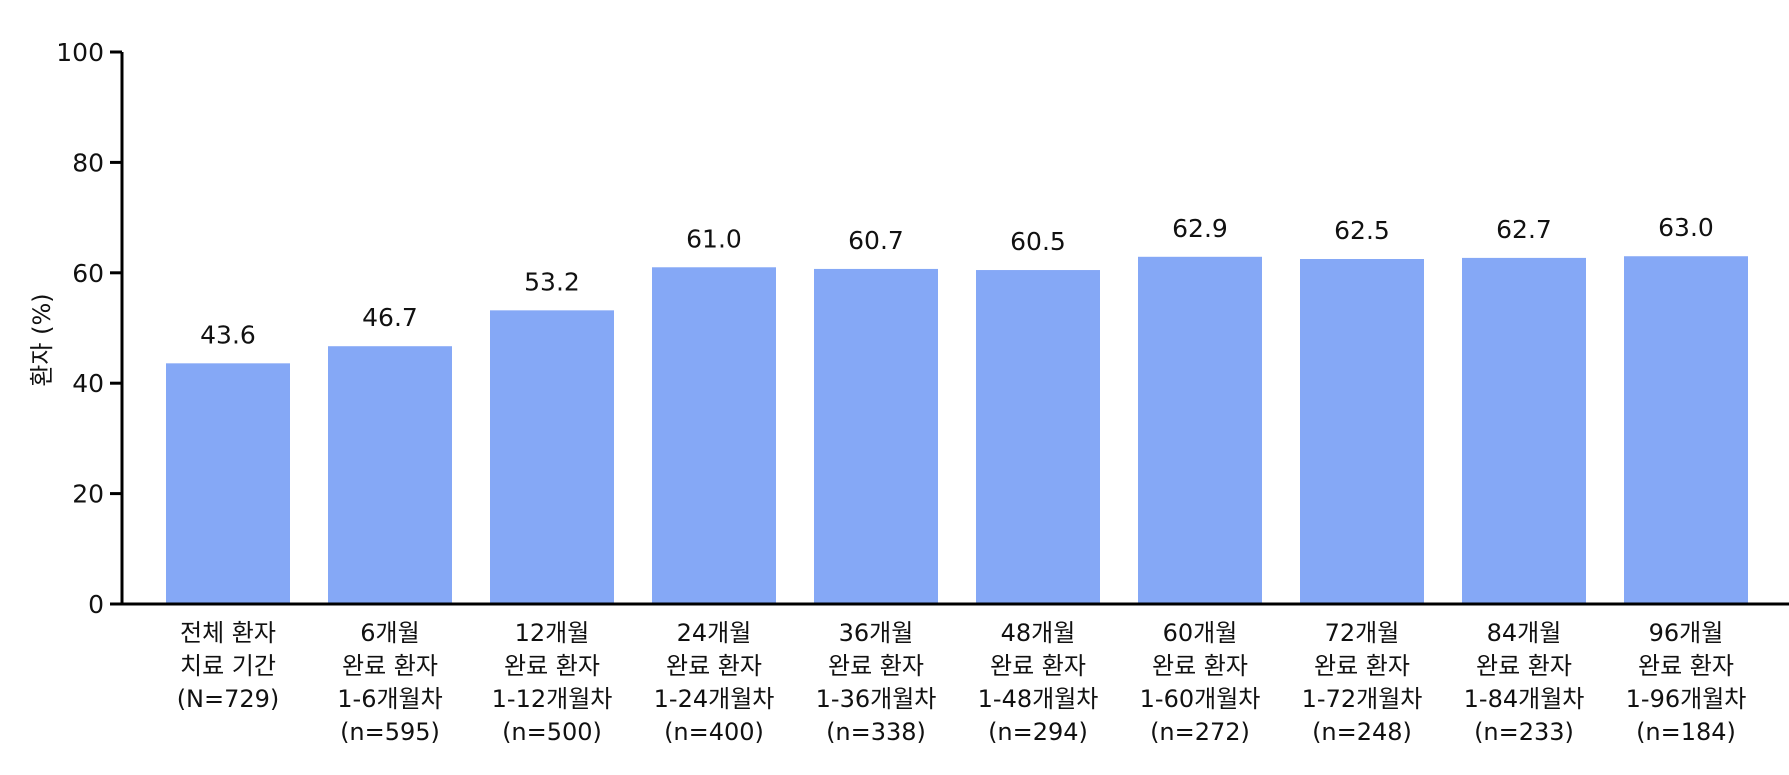 This screenshot has width=1789, height=775. Describe the element at coordinates (714, 732) in the screenshot. I see `x-category-label-line: (n=400)` at that location.